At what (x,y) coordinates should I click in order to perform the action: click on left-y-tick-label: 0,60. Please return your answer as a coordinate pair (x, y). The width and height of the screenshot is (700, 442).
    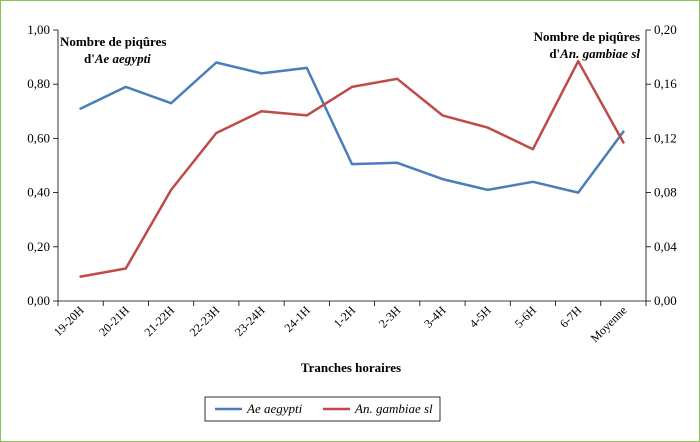
    Looking at the image, I should click on (38, 137).